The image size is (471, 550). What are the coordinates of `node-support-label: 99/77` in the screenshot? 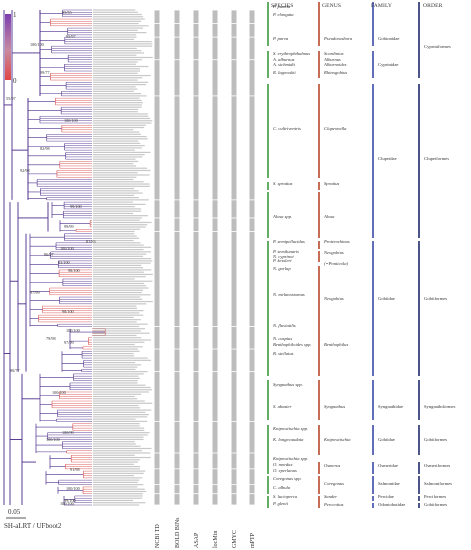 It's located at (45, 72).